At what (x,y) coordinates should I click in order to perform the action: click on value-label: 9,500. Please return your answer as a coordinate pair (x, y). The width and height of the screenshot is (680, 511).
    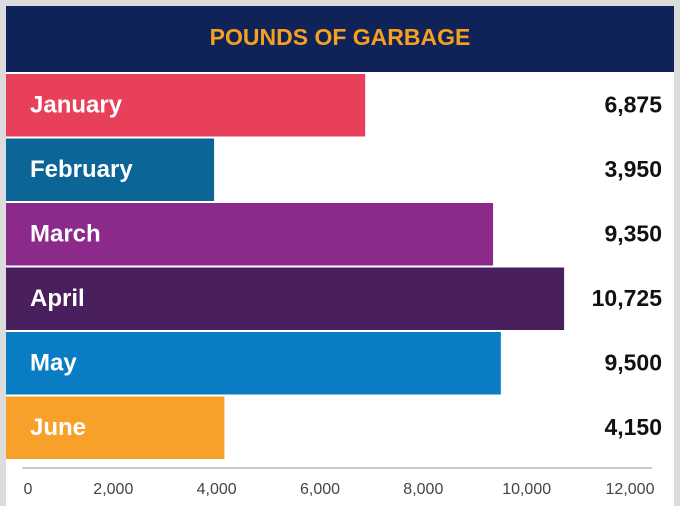
    Looking at the image, I should click on (633, 362).